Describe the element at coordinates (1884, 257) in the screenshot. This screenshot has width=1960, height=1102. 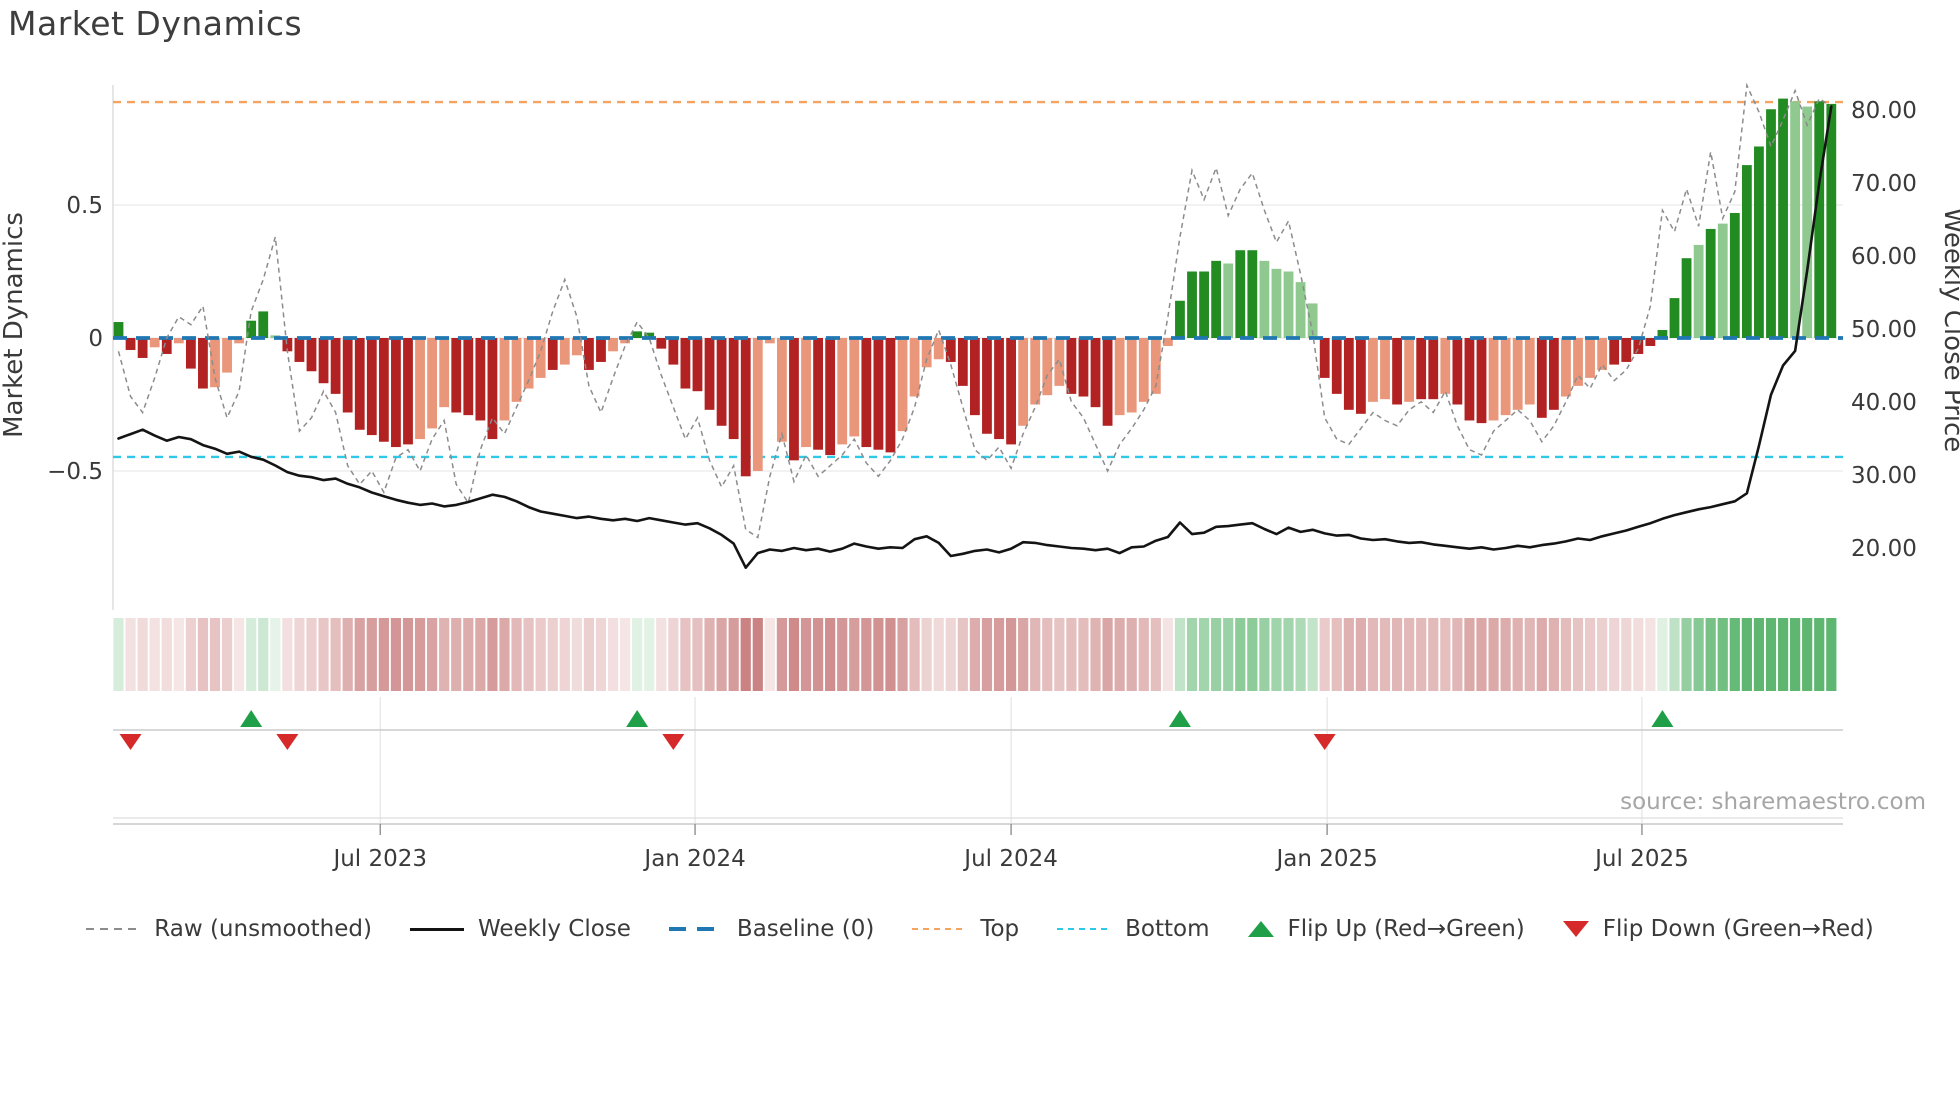
I see `svg-text: 60.00` at that location.